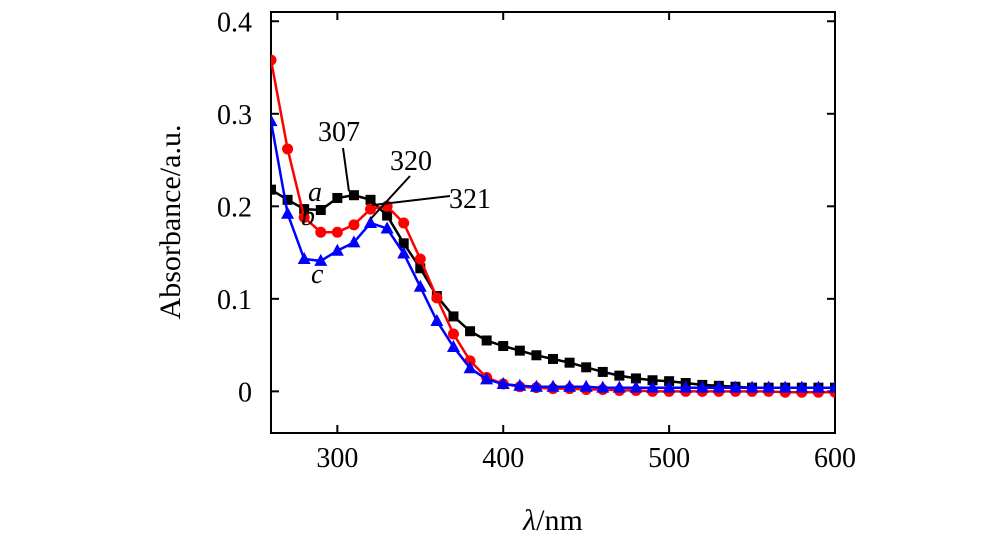  What do you see at coordinates (234, 207) in the screenshot?
I see `y-tick-label: 0.2` at bounding box center [234, 207].